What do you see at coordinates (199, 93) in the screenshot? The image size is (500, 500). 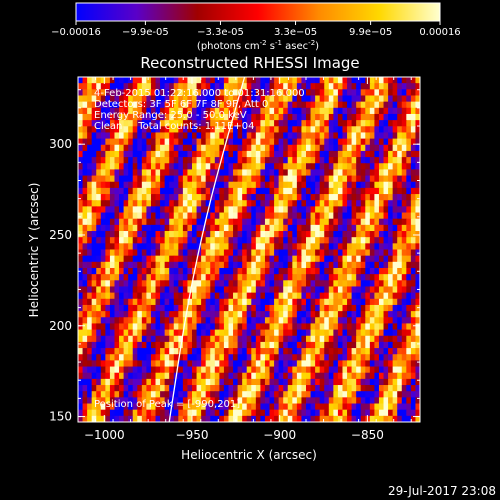 I see `info-line-time: 4-Feb-2015 01:22:16.000 to 01:31:16.000` at bounding box center [199, 93].